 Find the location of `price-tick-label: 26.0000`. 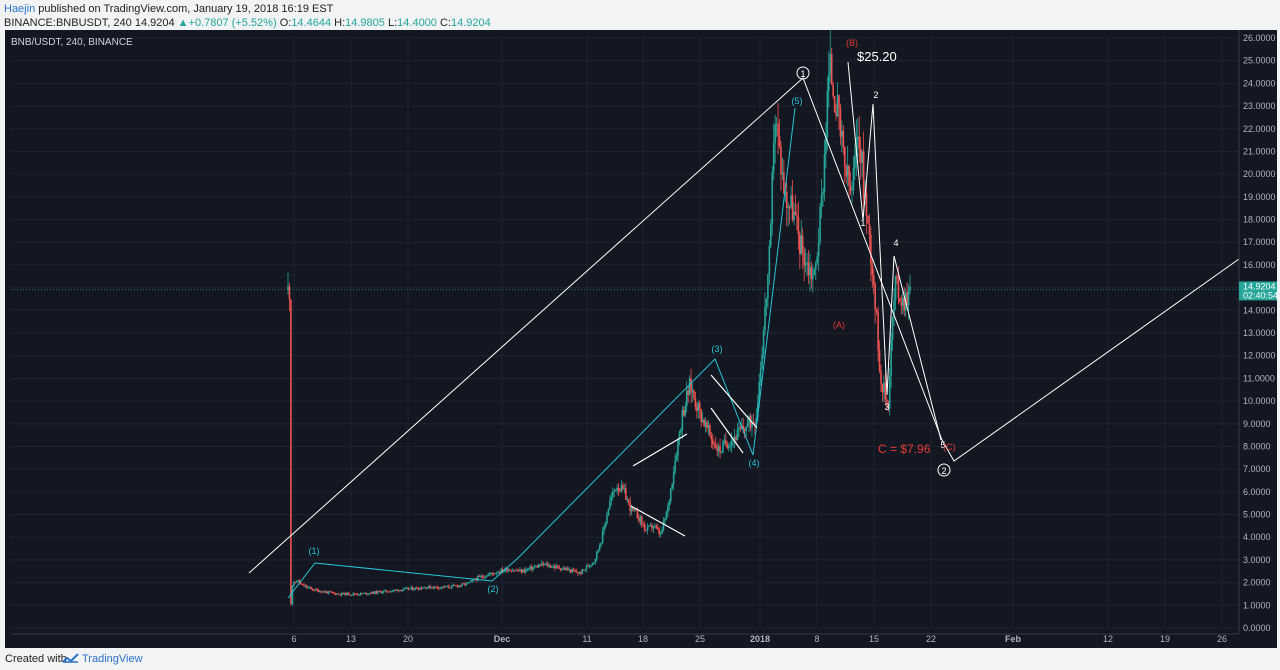

price-tick-label: 26.0000 is located at coordinates (1259, 38).